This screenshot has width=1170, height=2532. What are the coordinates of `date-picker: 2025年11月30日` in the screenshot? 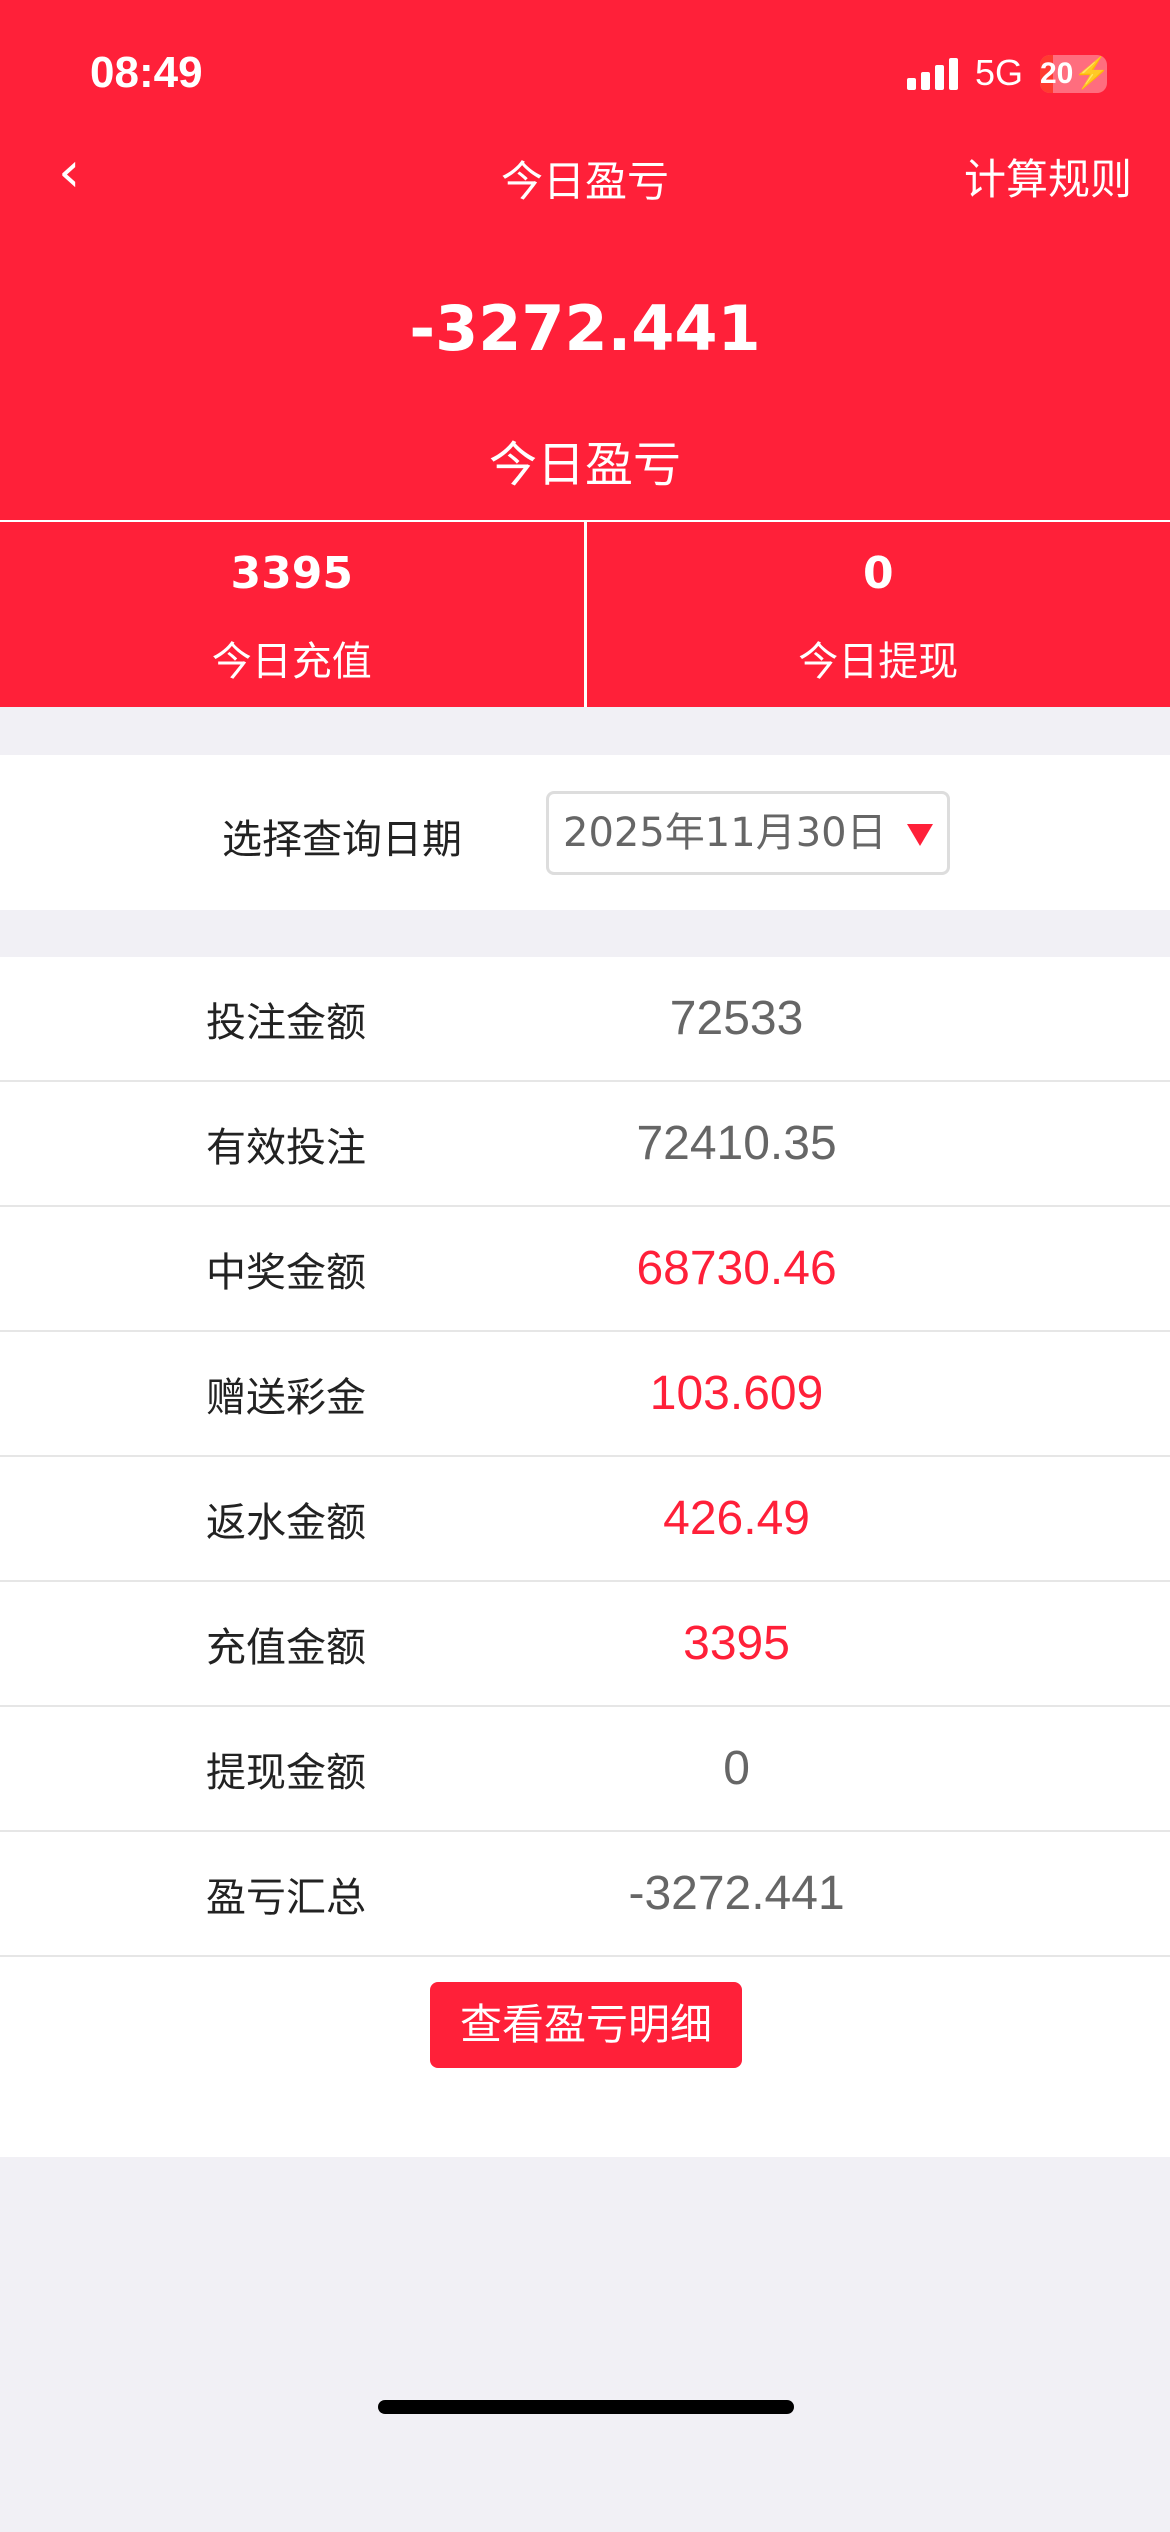 It's located at (748, 833).